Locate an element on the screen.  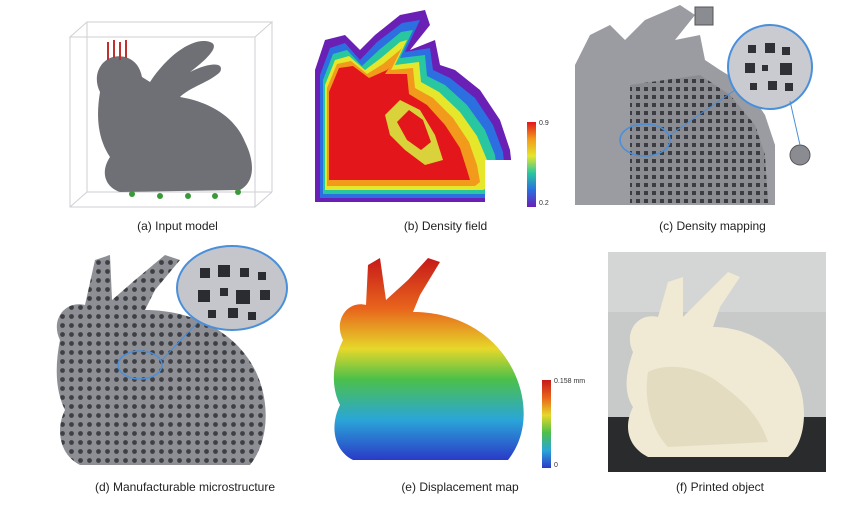
panel-displacement-map: 0.158 mm 0 is located at coordinates (460, 361).